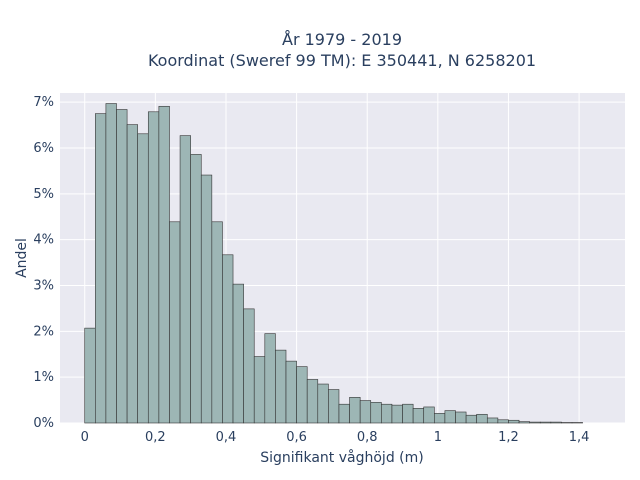  Describe the element at coordinates (341, 457) in the screenshot. I see `x-axis-title: Signifikant våghöjd (m)` at that location.